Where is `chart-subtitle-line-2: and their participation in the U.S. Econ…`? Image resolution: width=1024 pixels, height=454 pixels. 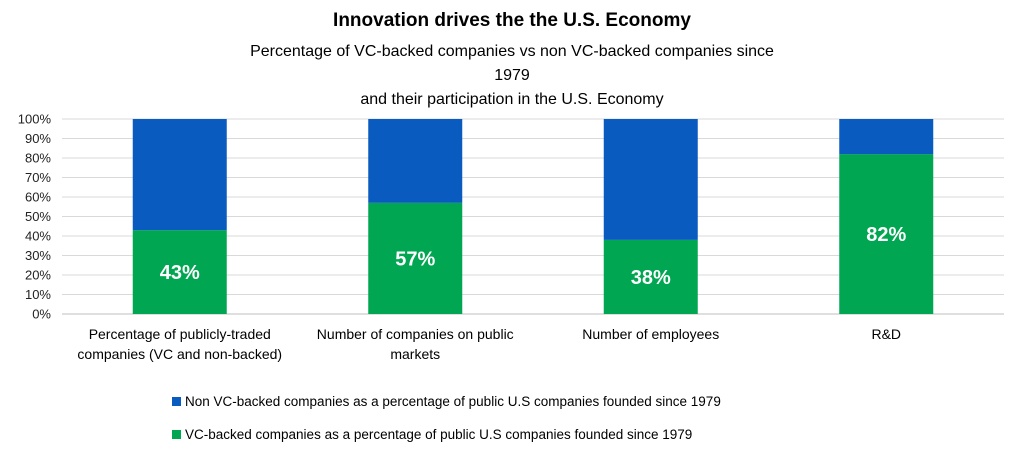 chart-subtitle-line-2: and their participation in the U.S. Econ… is located at coordinates (512, 99).